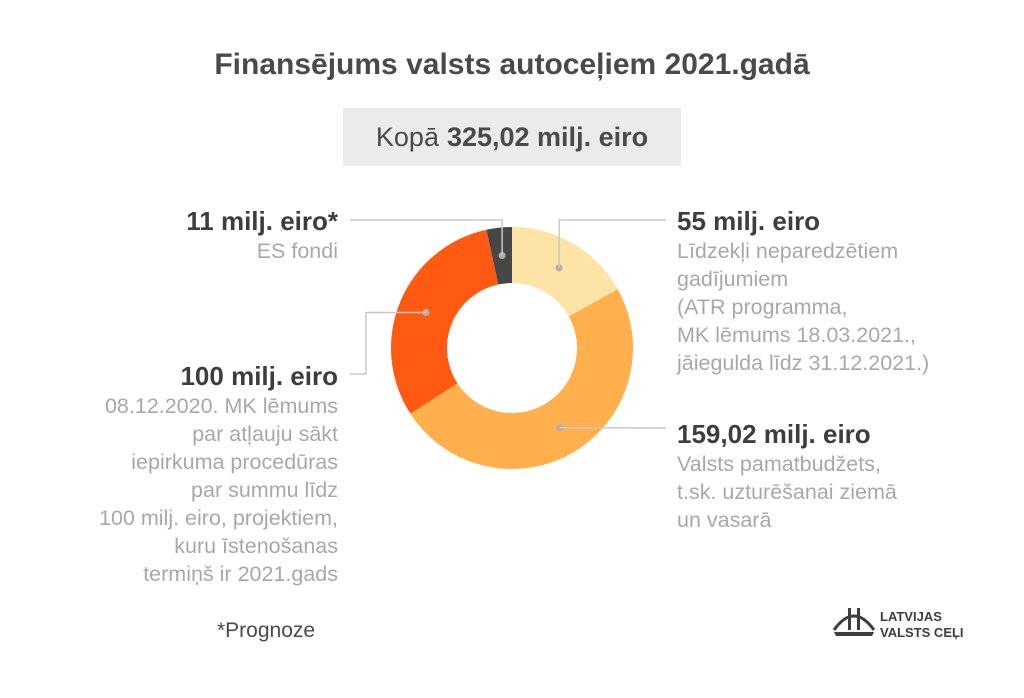 The image size is (1024, 698). I want to click on slice-desc-line: termiņš ir 2021.gads, so click(240, 574).